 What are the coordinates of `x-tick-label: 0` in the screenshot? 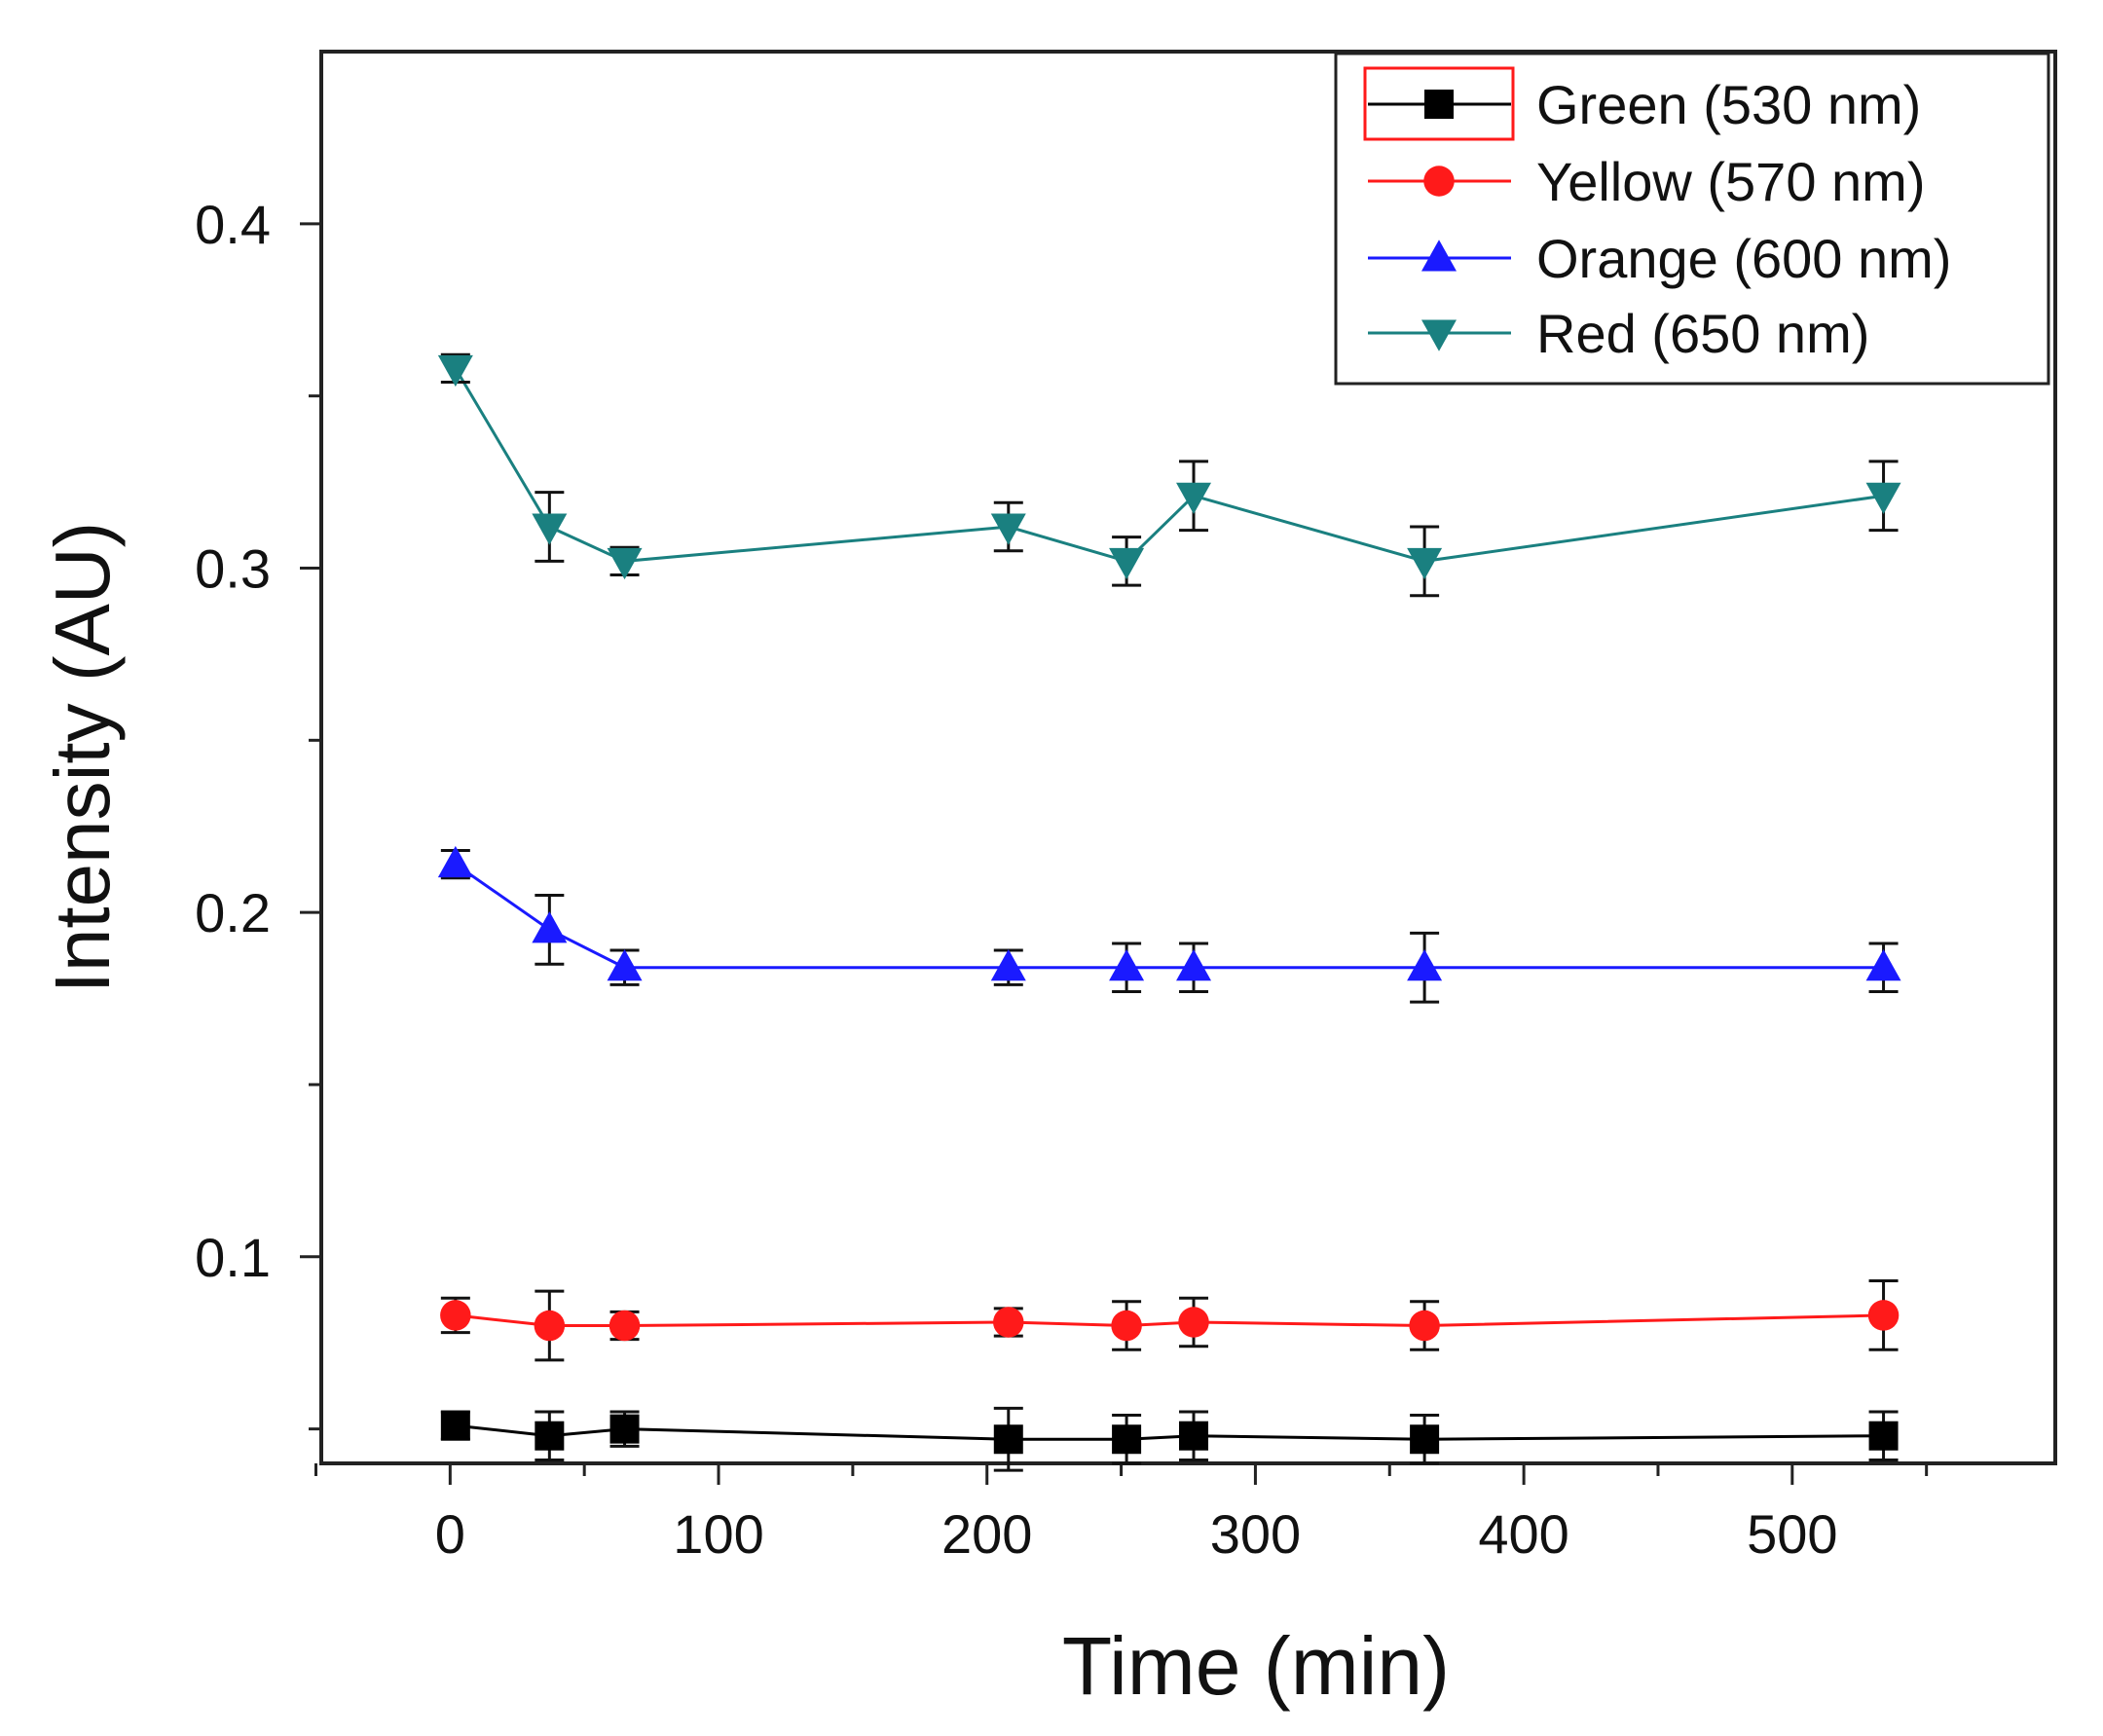 It's located at (450, 1534).